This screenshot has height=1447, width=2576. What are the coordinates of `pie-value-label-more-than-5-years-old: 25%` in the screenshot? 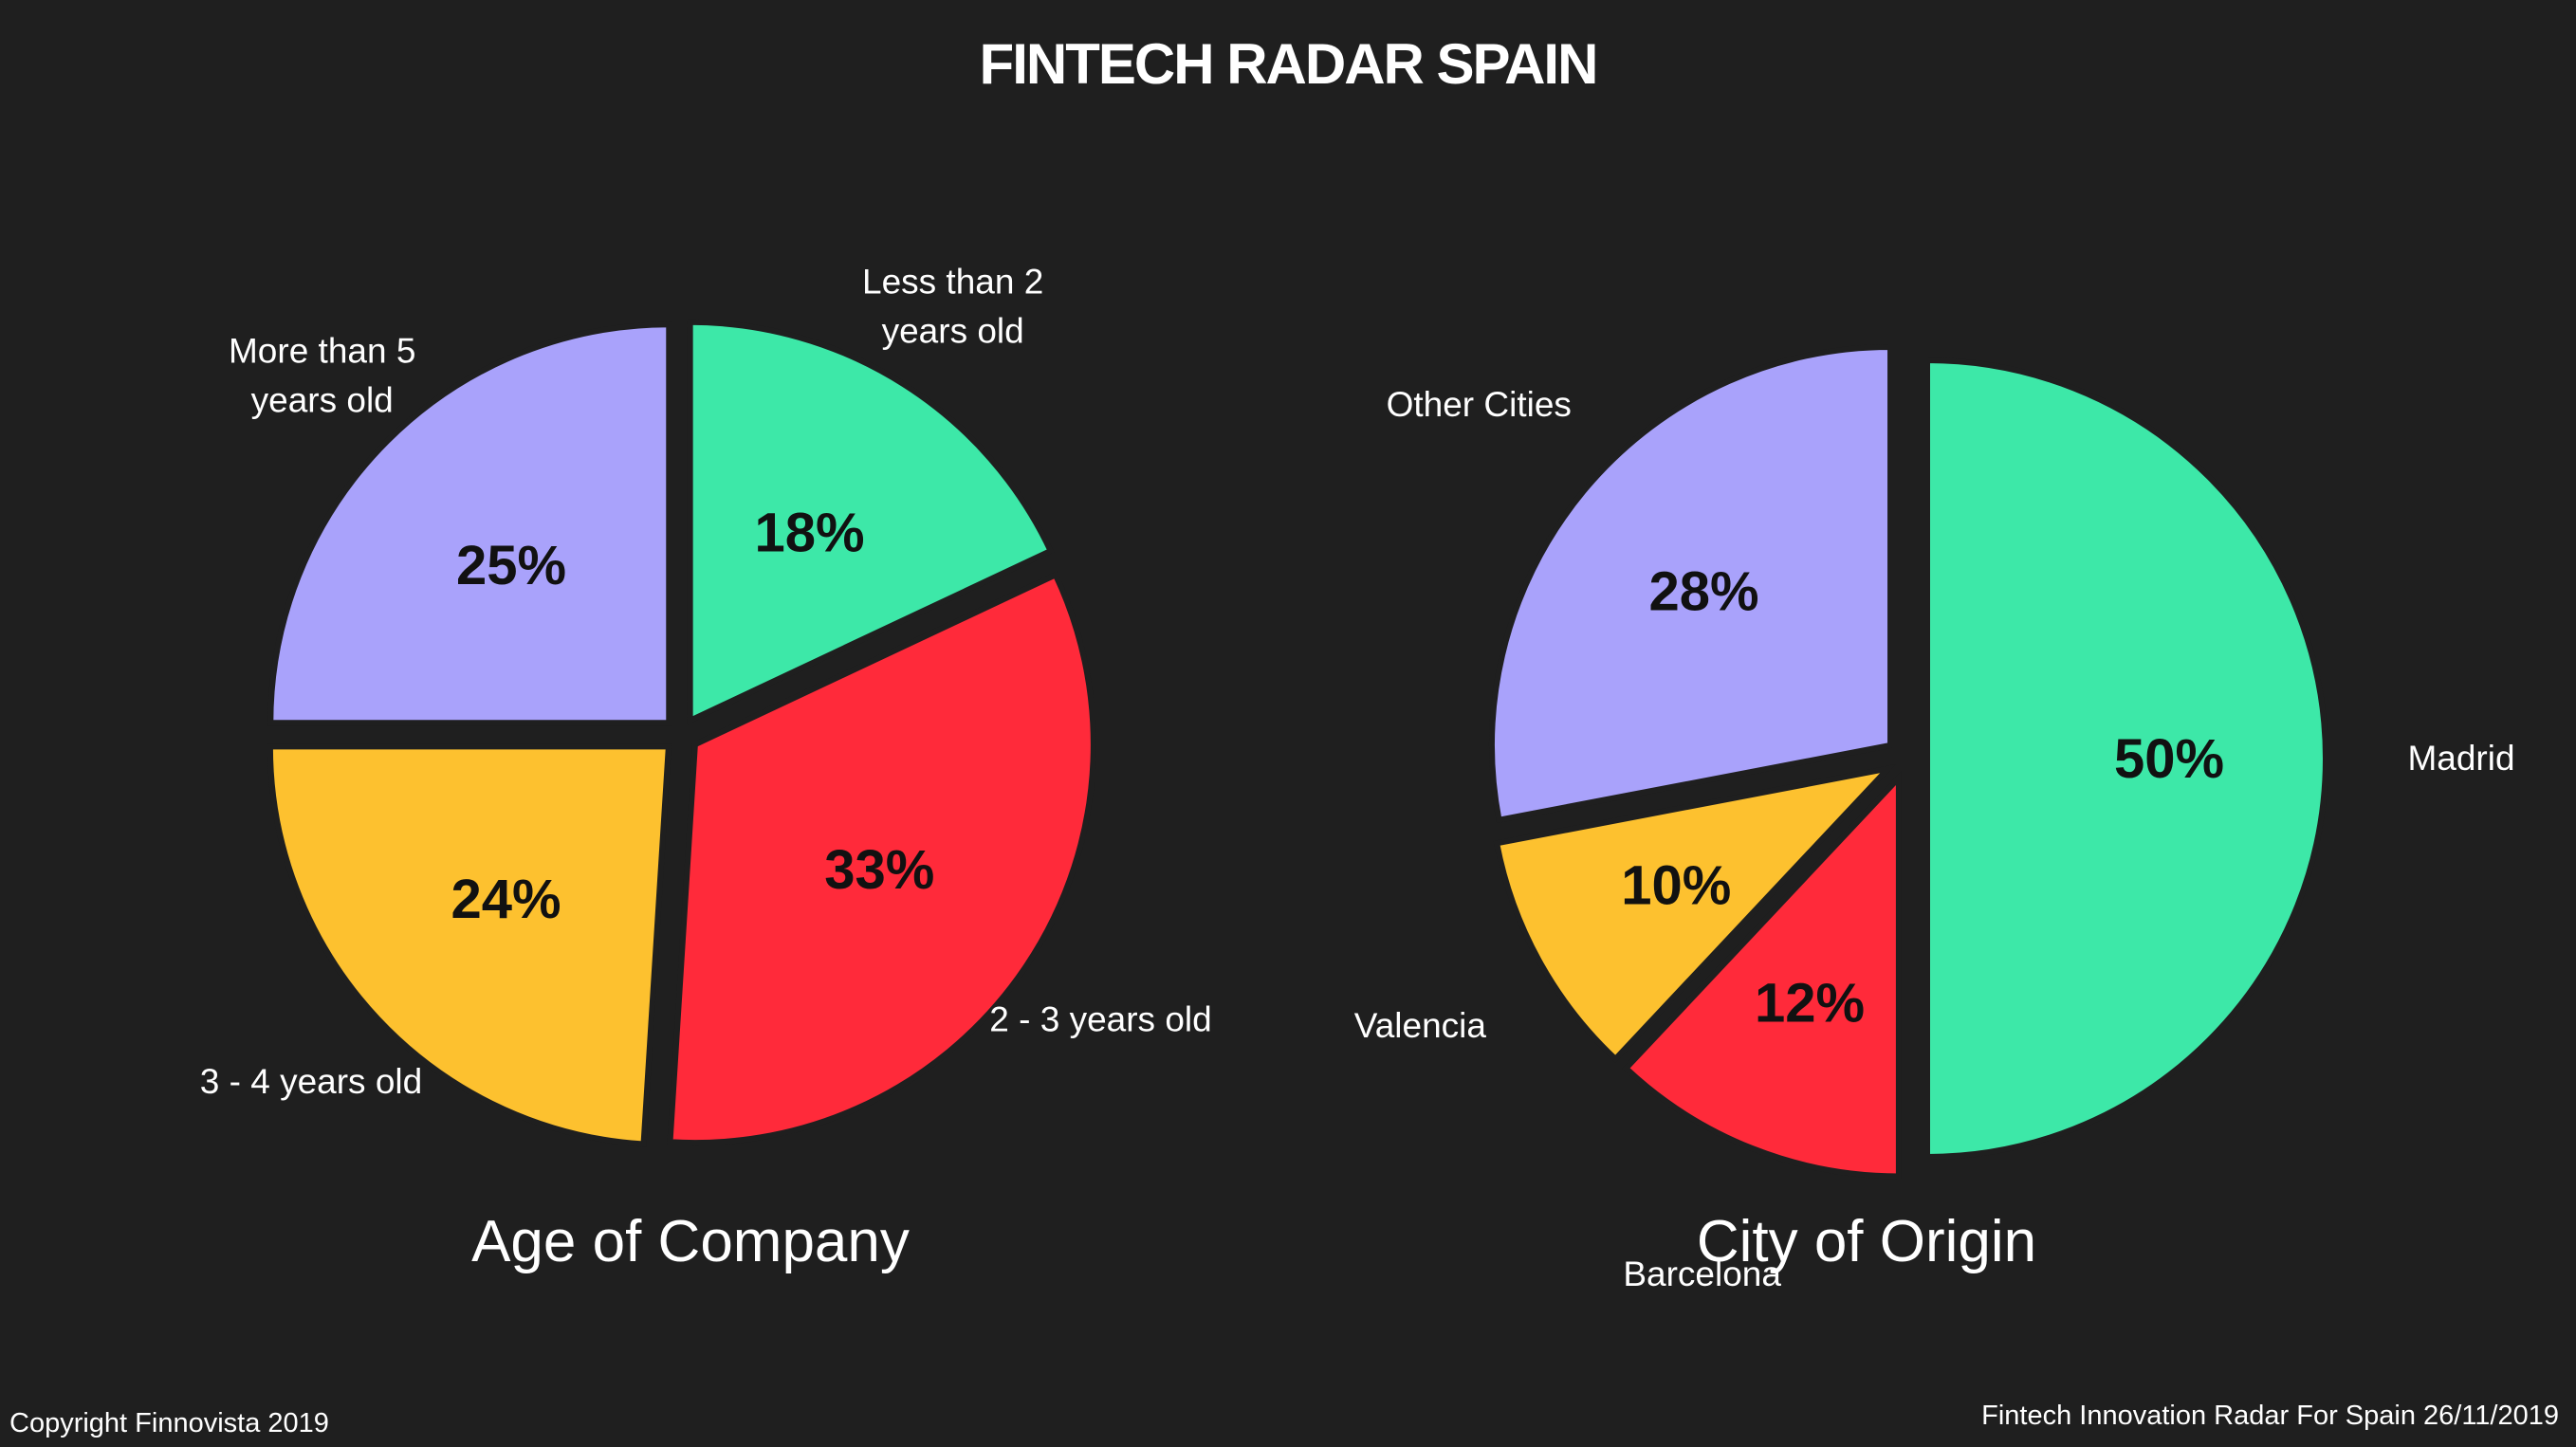 It's located at (511, 565).